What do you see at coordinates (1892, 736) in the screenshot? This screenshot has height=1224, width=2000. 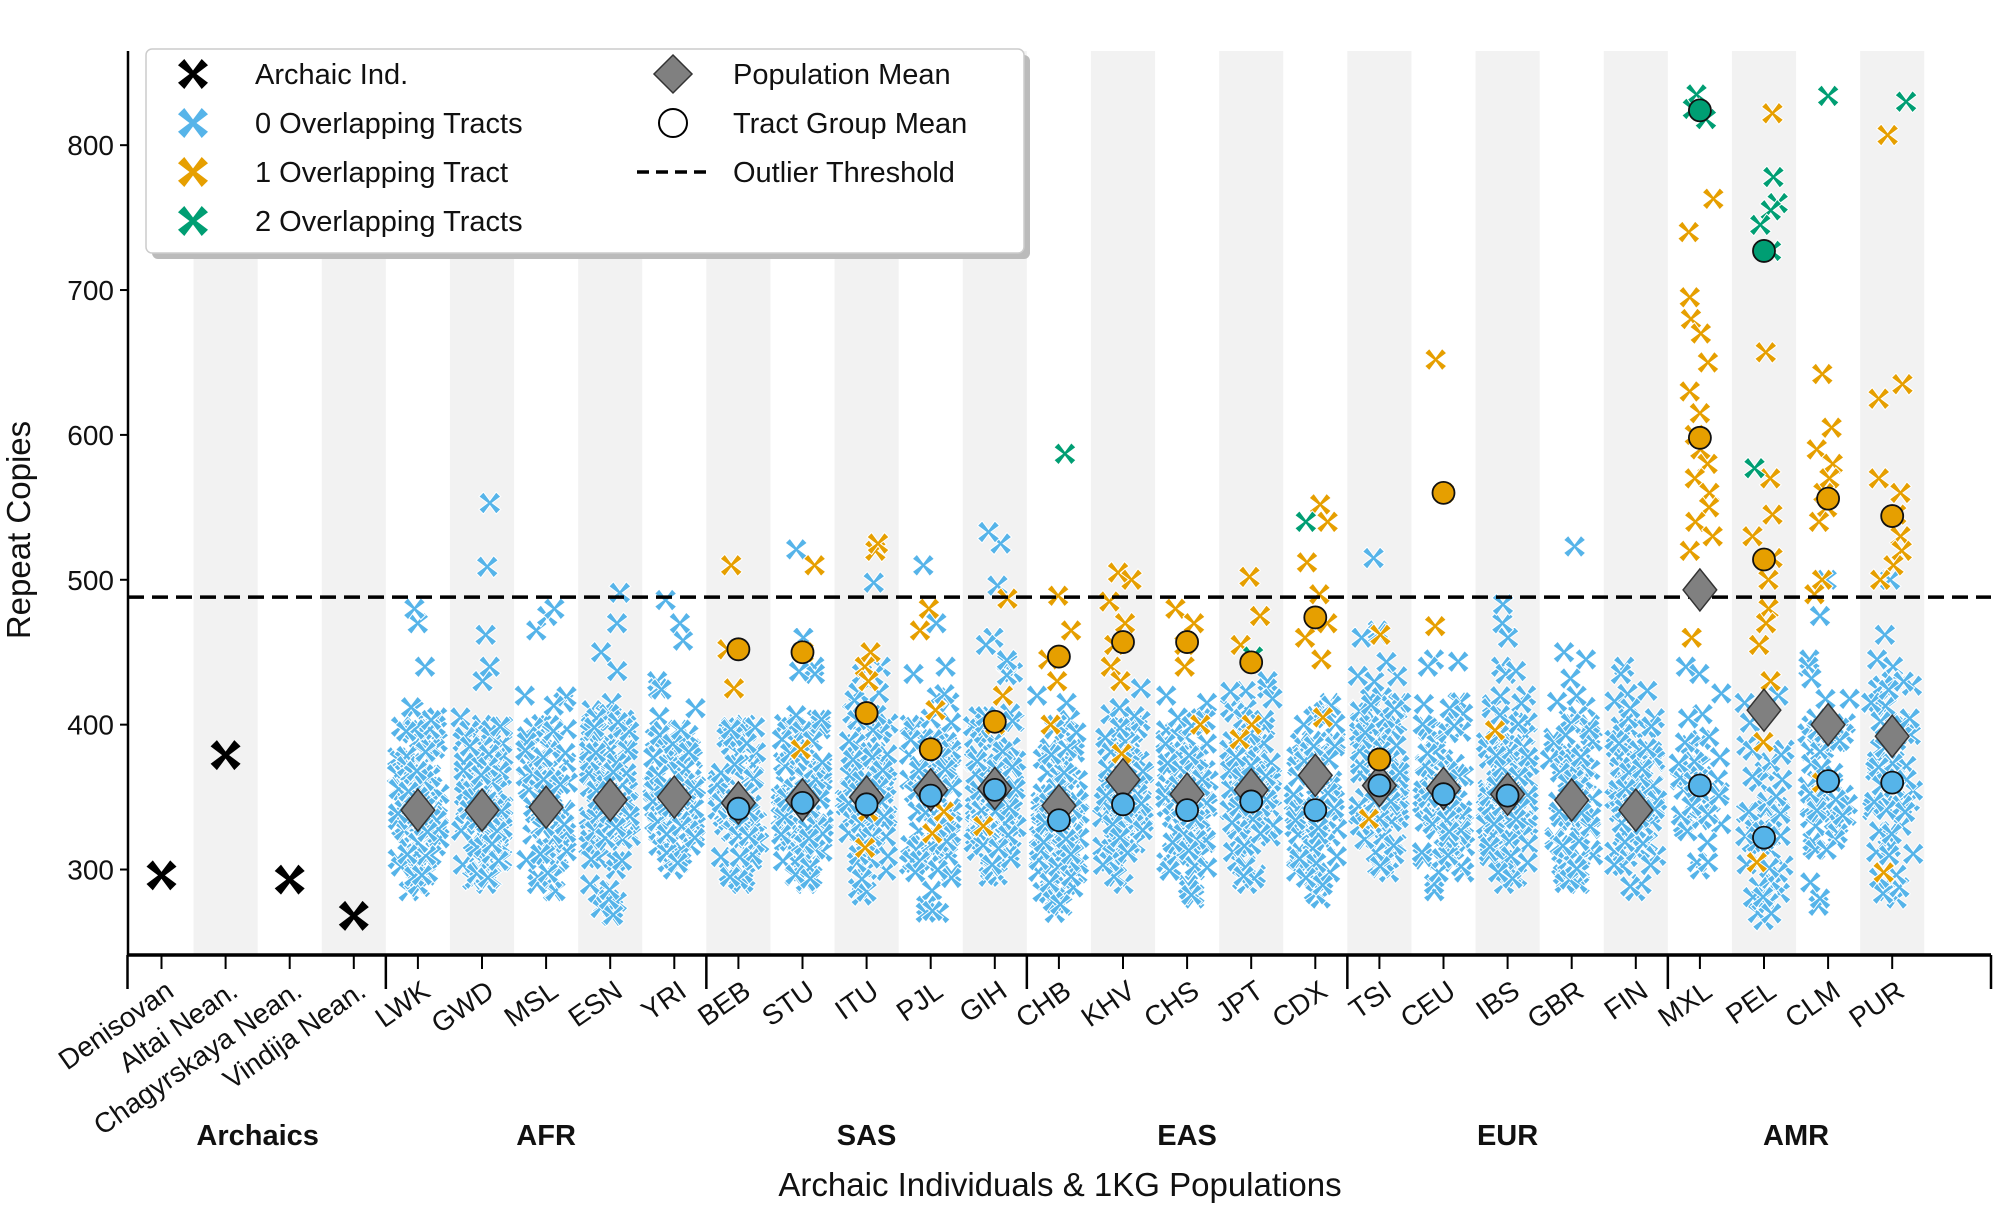 I see `population-mean-PUR` at bounding box center [1892, 736].